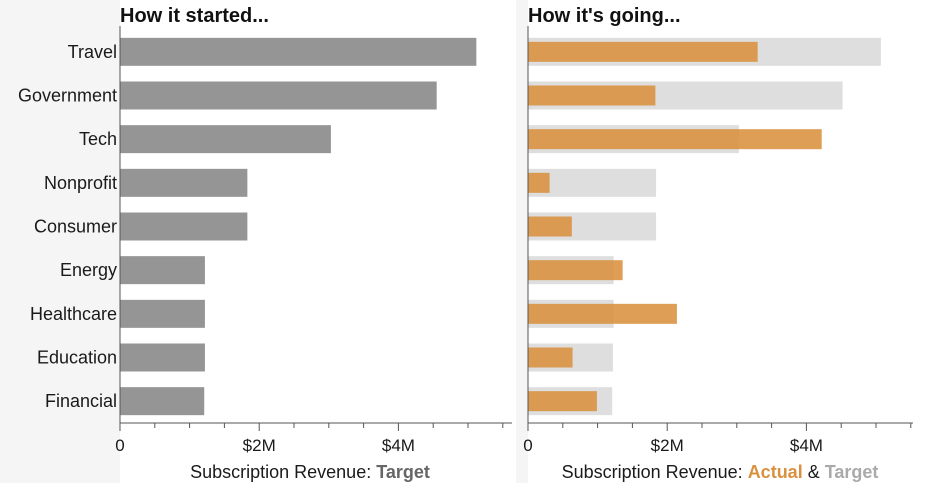 Image resolution: width=935 pixels, height=483 pixels. Describe the element at coordinates (575, 270) in the screenshot. I see `bar-actual-energy` at that location.